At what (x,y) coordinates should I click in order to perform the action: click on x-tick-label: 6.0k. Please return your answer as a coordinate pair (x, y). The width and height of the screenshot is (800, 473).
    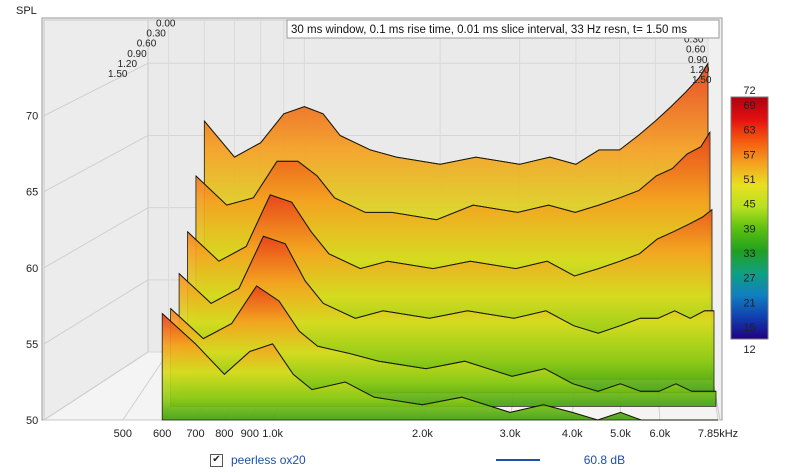
    Looking at the image, I should click on (660, 434).